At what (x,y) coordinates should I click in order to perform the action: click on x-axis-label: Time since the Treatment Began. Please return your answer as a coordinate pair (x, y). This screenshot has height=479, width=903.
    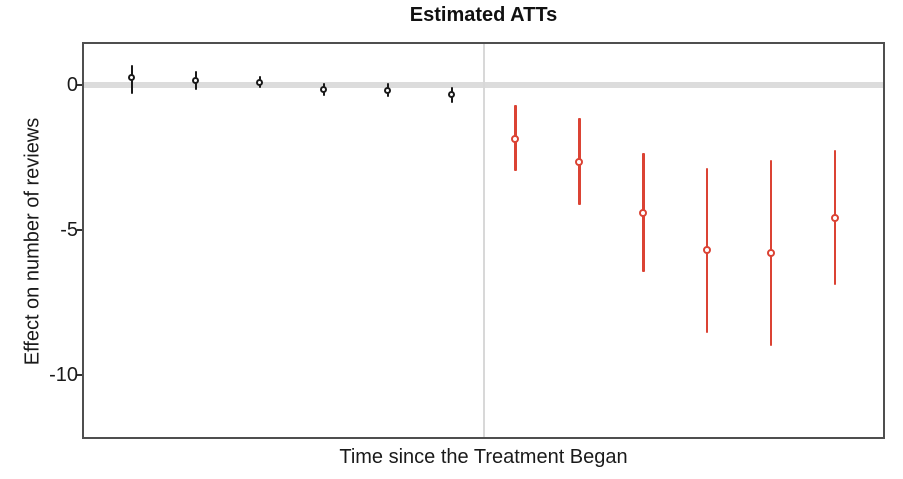
    Looking at the image, I should click on (483, 457).